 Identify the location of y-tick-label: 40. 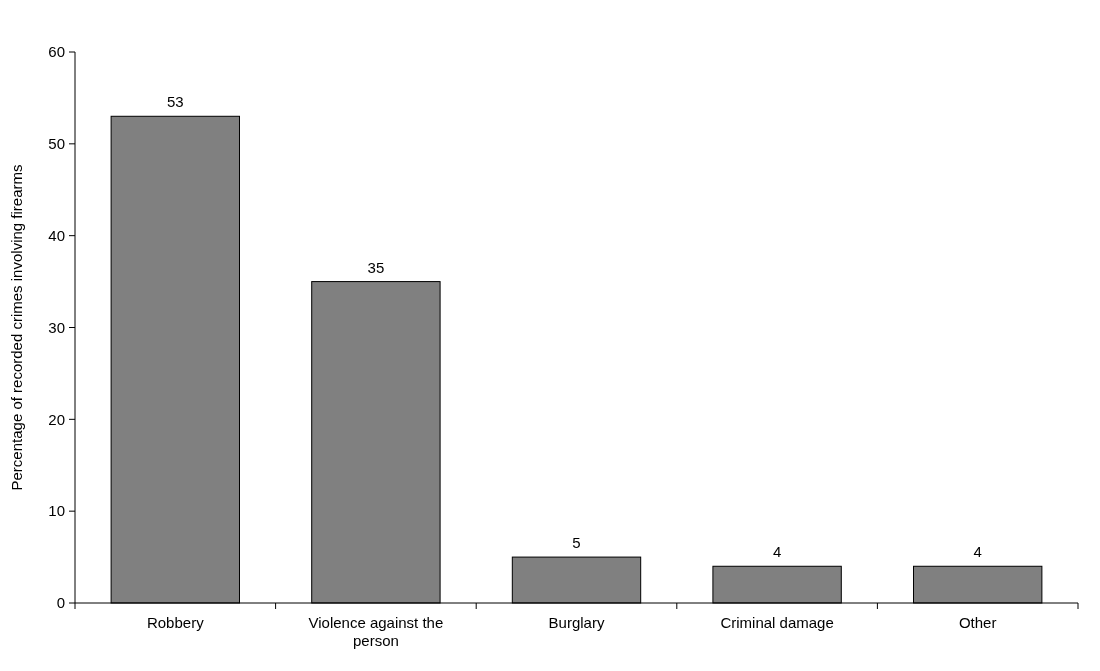
(56, 235).